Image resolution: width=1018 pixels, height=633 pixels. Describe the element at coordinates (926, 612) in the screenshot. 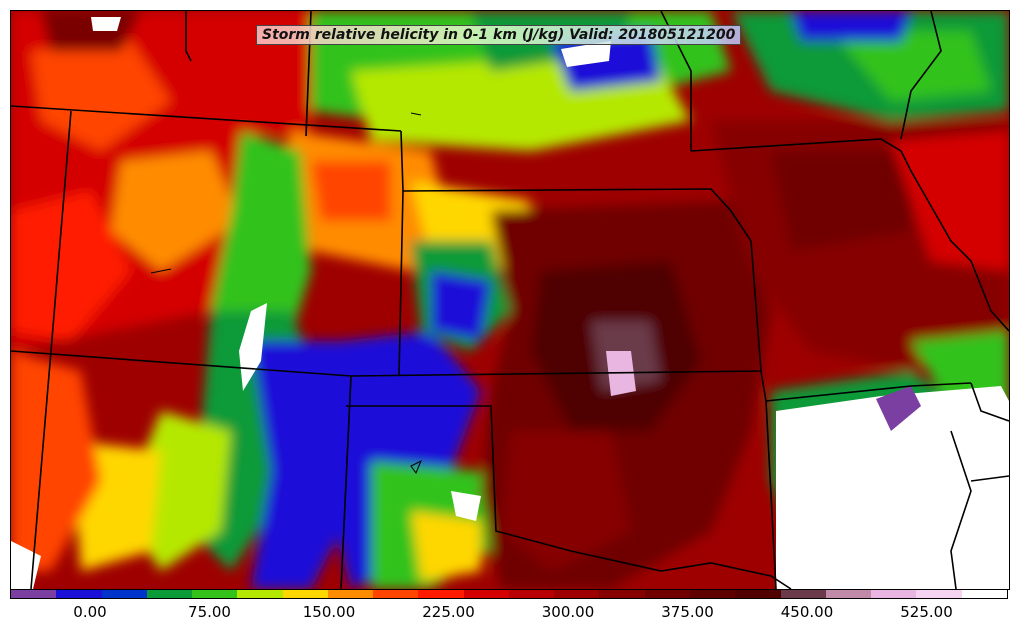

I see `colorbar-tick-label: 525.00` at that location.